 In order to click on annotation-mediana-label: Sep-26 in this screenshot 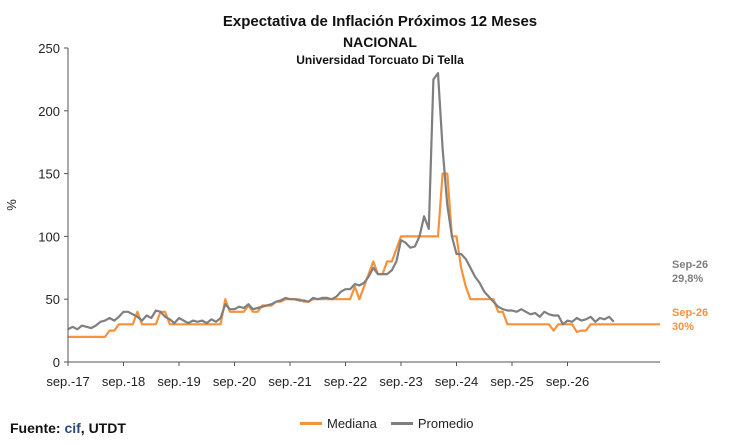, I will do `click(690, 313)`.